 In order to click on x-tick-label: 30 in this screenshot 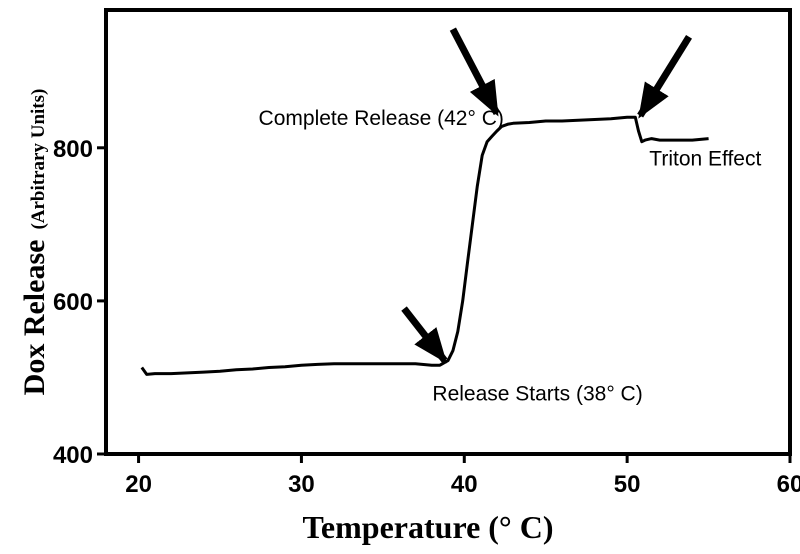, I will do `click(301, 484)`.